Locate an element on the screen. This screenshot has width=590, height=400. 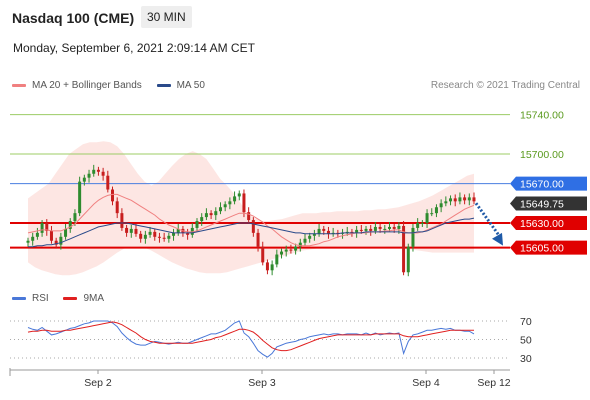
ma20-swatch is located at coordinates (19, 85).